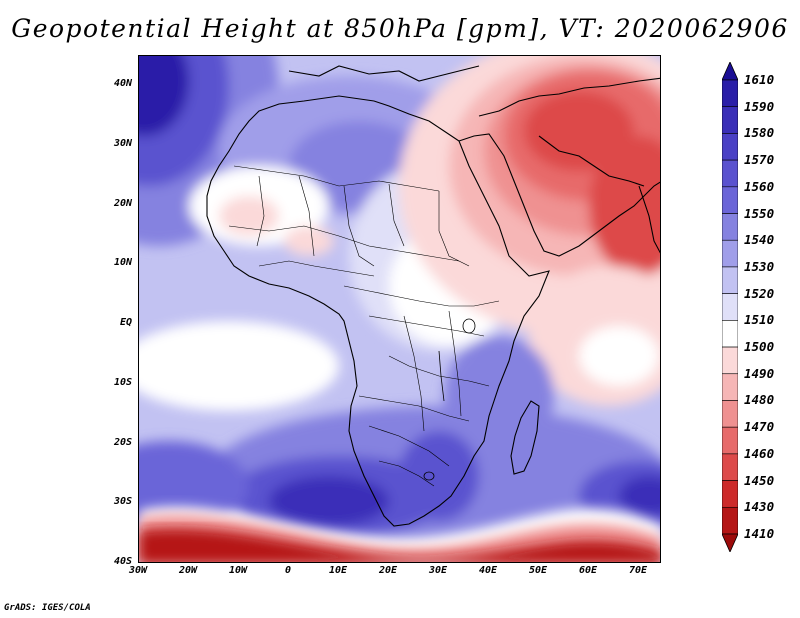 This screenshot has width=800, height=618. What do you see at coordinates (122, 442) in the screenshot?
I see `lat-label: 20S` at bounding box center [122, 442].